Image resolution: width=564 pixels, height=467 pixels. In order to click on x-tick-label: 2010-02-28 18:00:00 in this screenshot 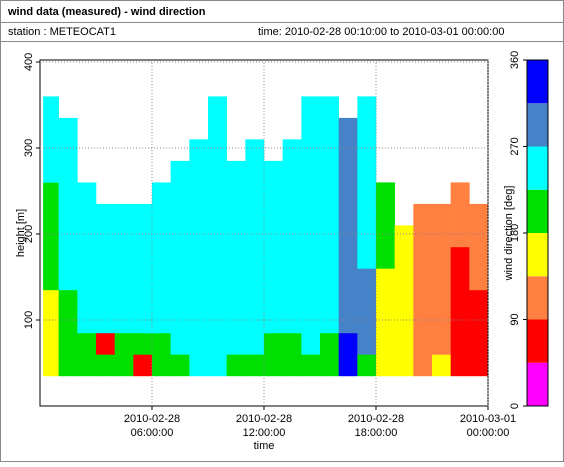, I will do `click(376, 426)`.